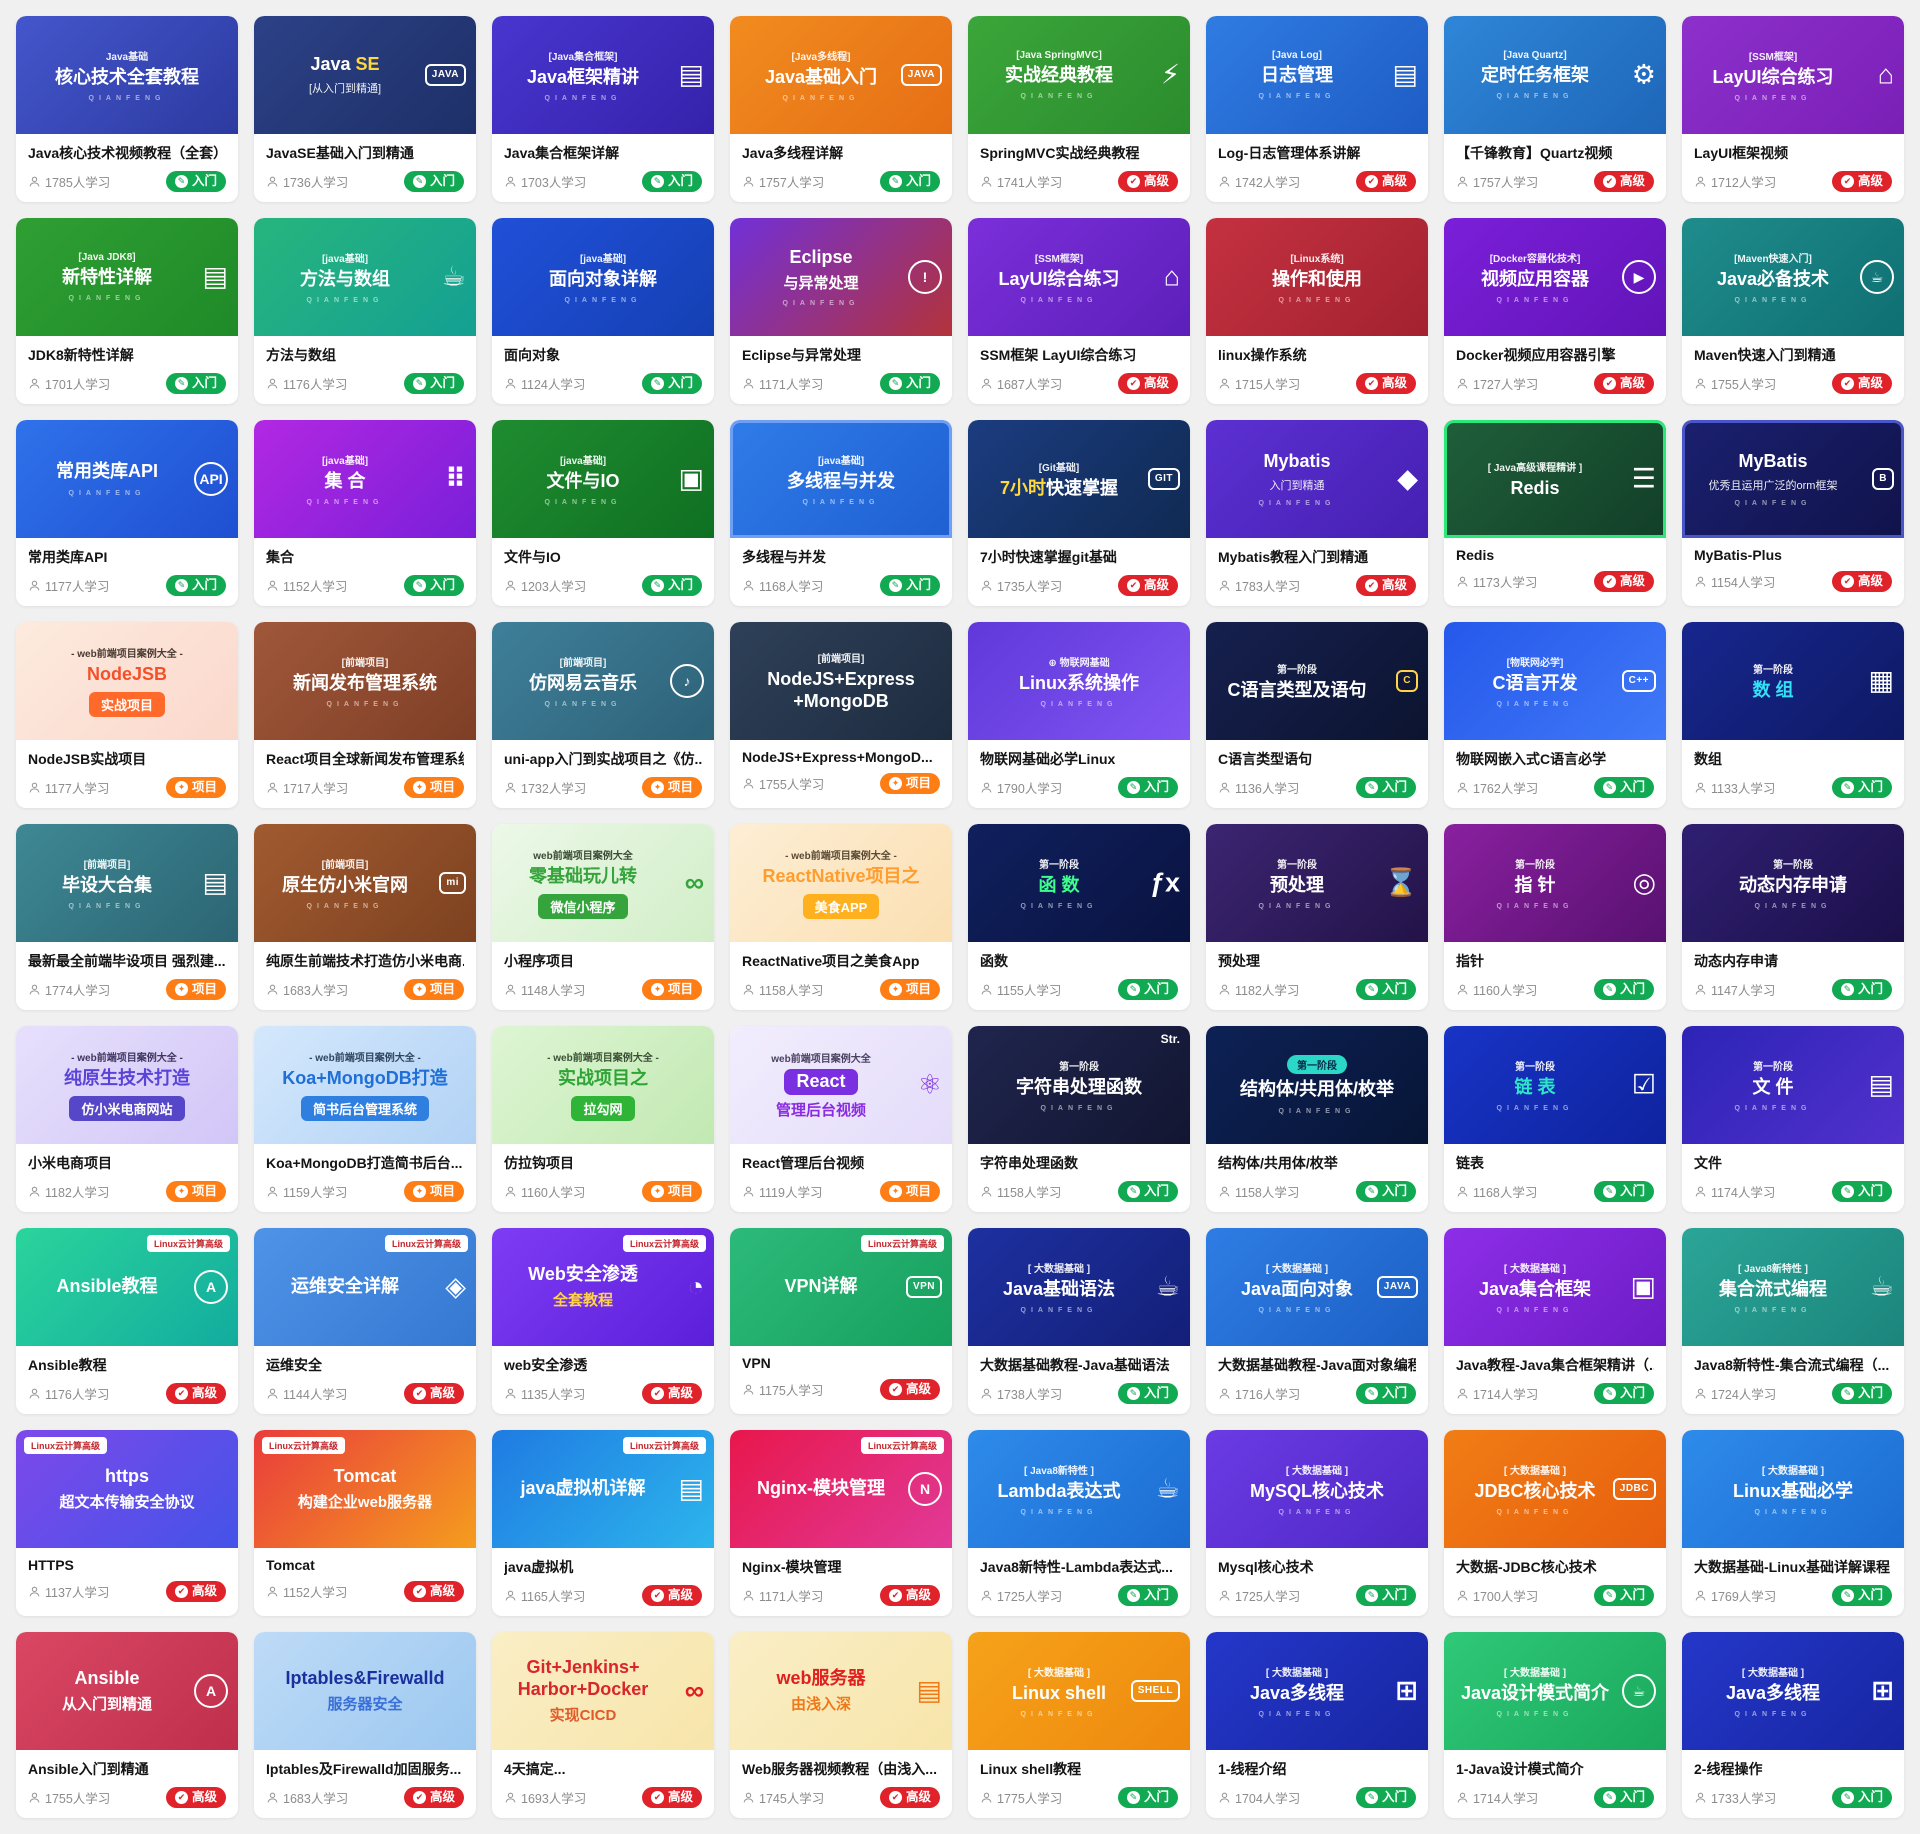 The image size is (1920, 1834). What do you see at coordinates (1555, 917) in the screenshot?
I see `course-card: 第一阶段 指 针 QIANFENG ◎ 指针 1160人学习 ✎ 入门` at bounding box center [1555, 917].